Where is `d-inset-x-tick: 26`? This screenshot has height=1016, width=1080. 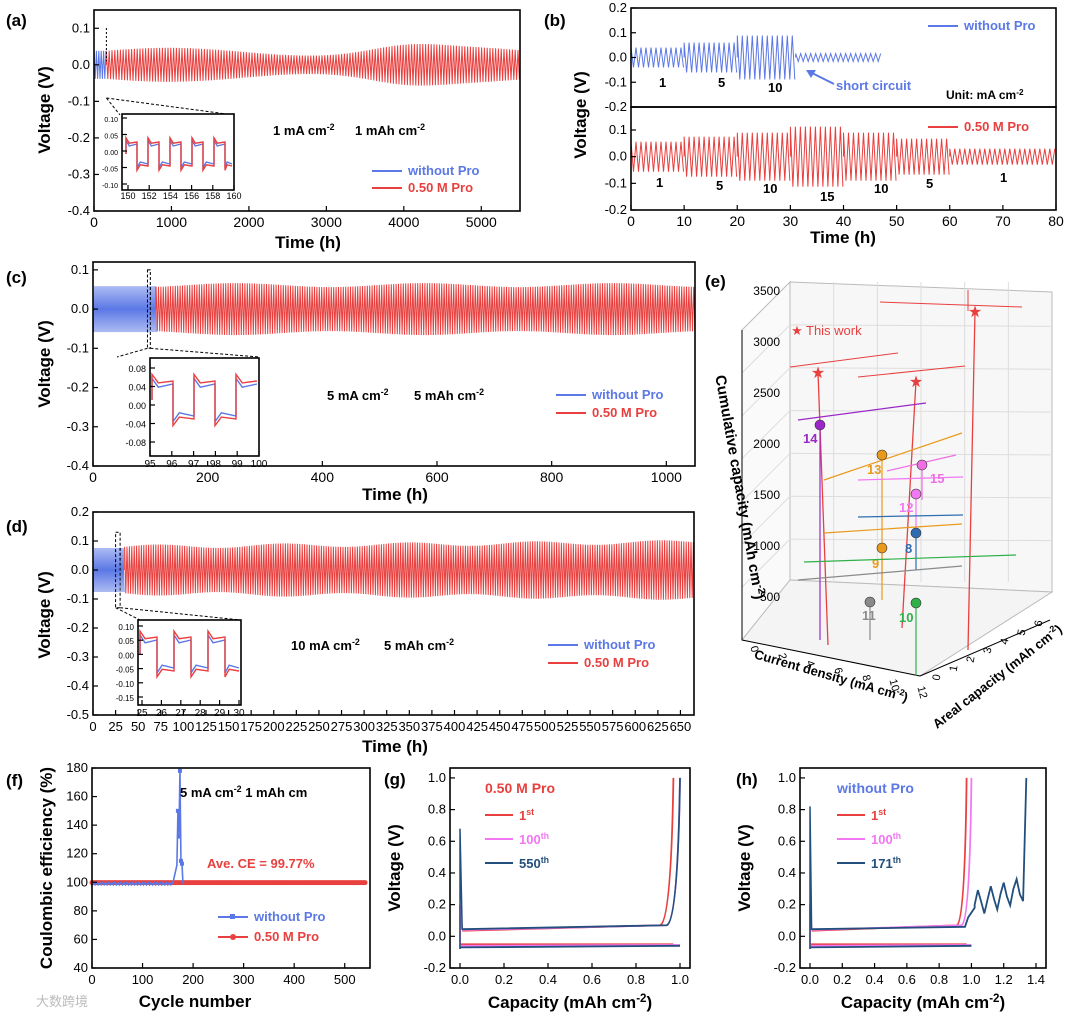
d-inset-x-tick: 26 is located at coordinates (162, 713).